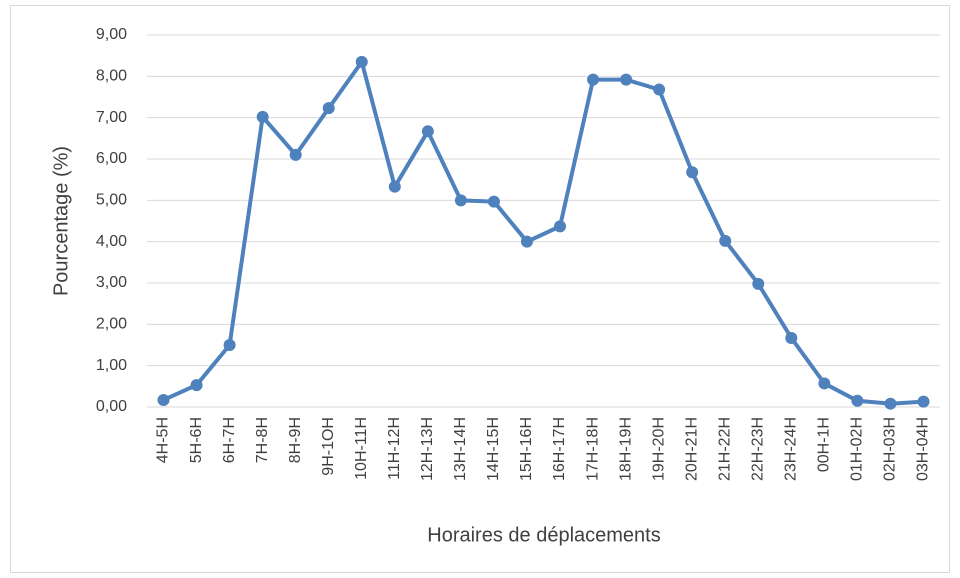 The image size is (960, 578). Describe the element at coordinates (111, 406) in the screenshot. I see `y-tick-label: 0,00` at that location.